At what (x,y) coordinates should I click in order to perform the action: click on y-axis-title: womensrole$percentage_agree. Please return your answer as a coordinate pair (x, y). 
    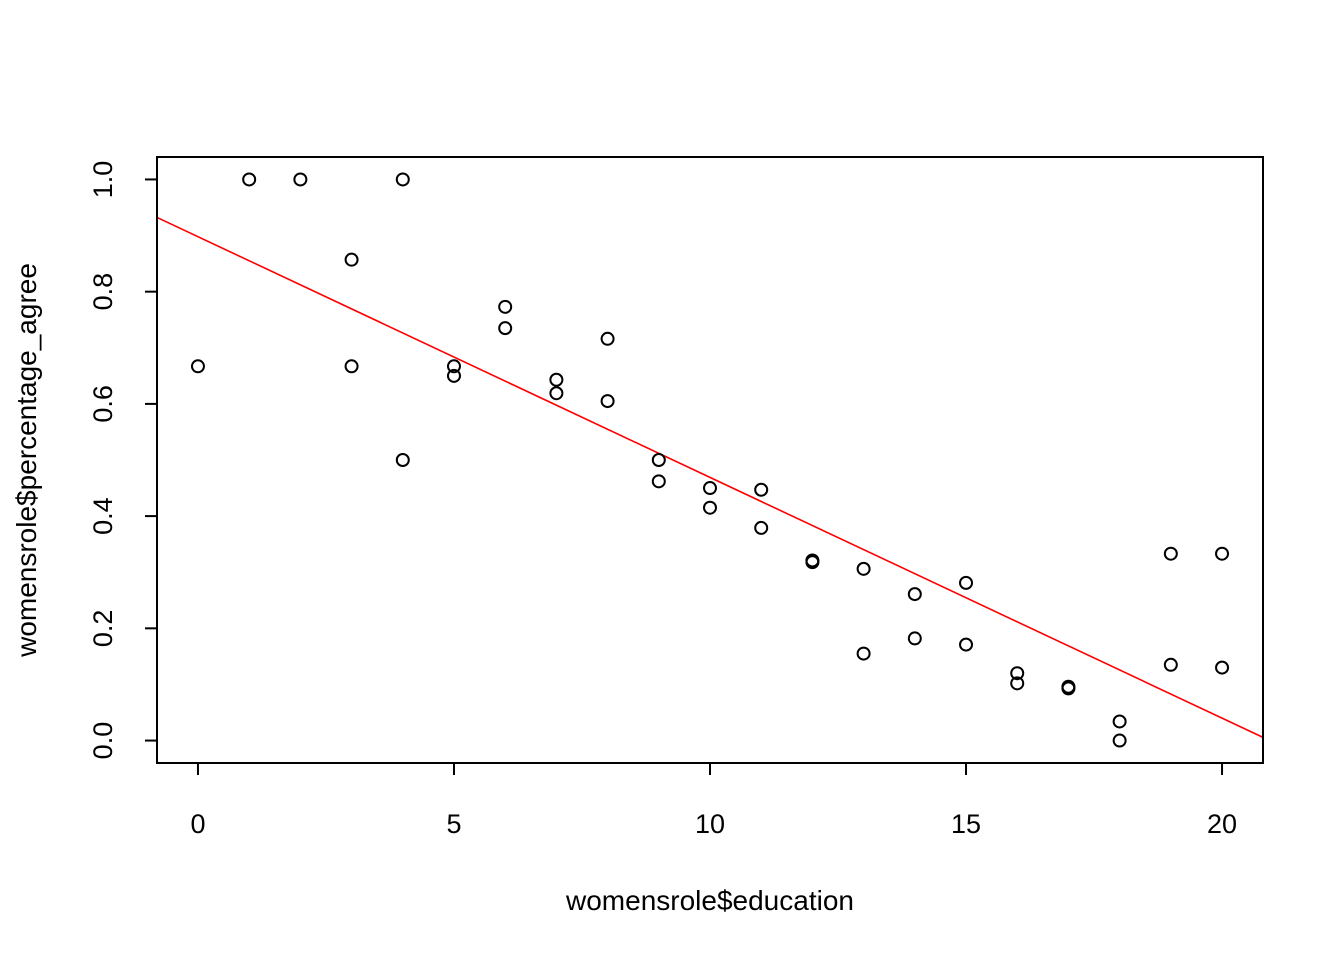
    Looking at the image, I should click on (26, 460).